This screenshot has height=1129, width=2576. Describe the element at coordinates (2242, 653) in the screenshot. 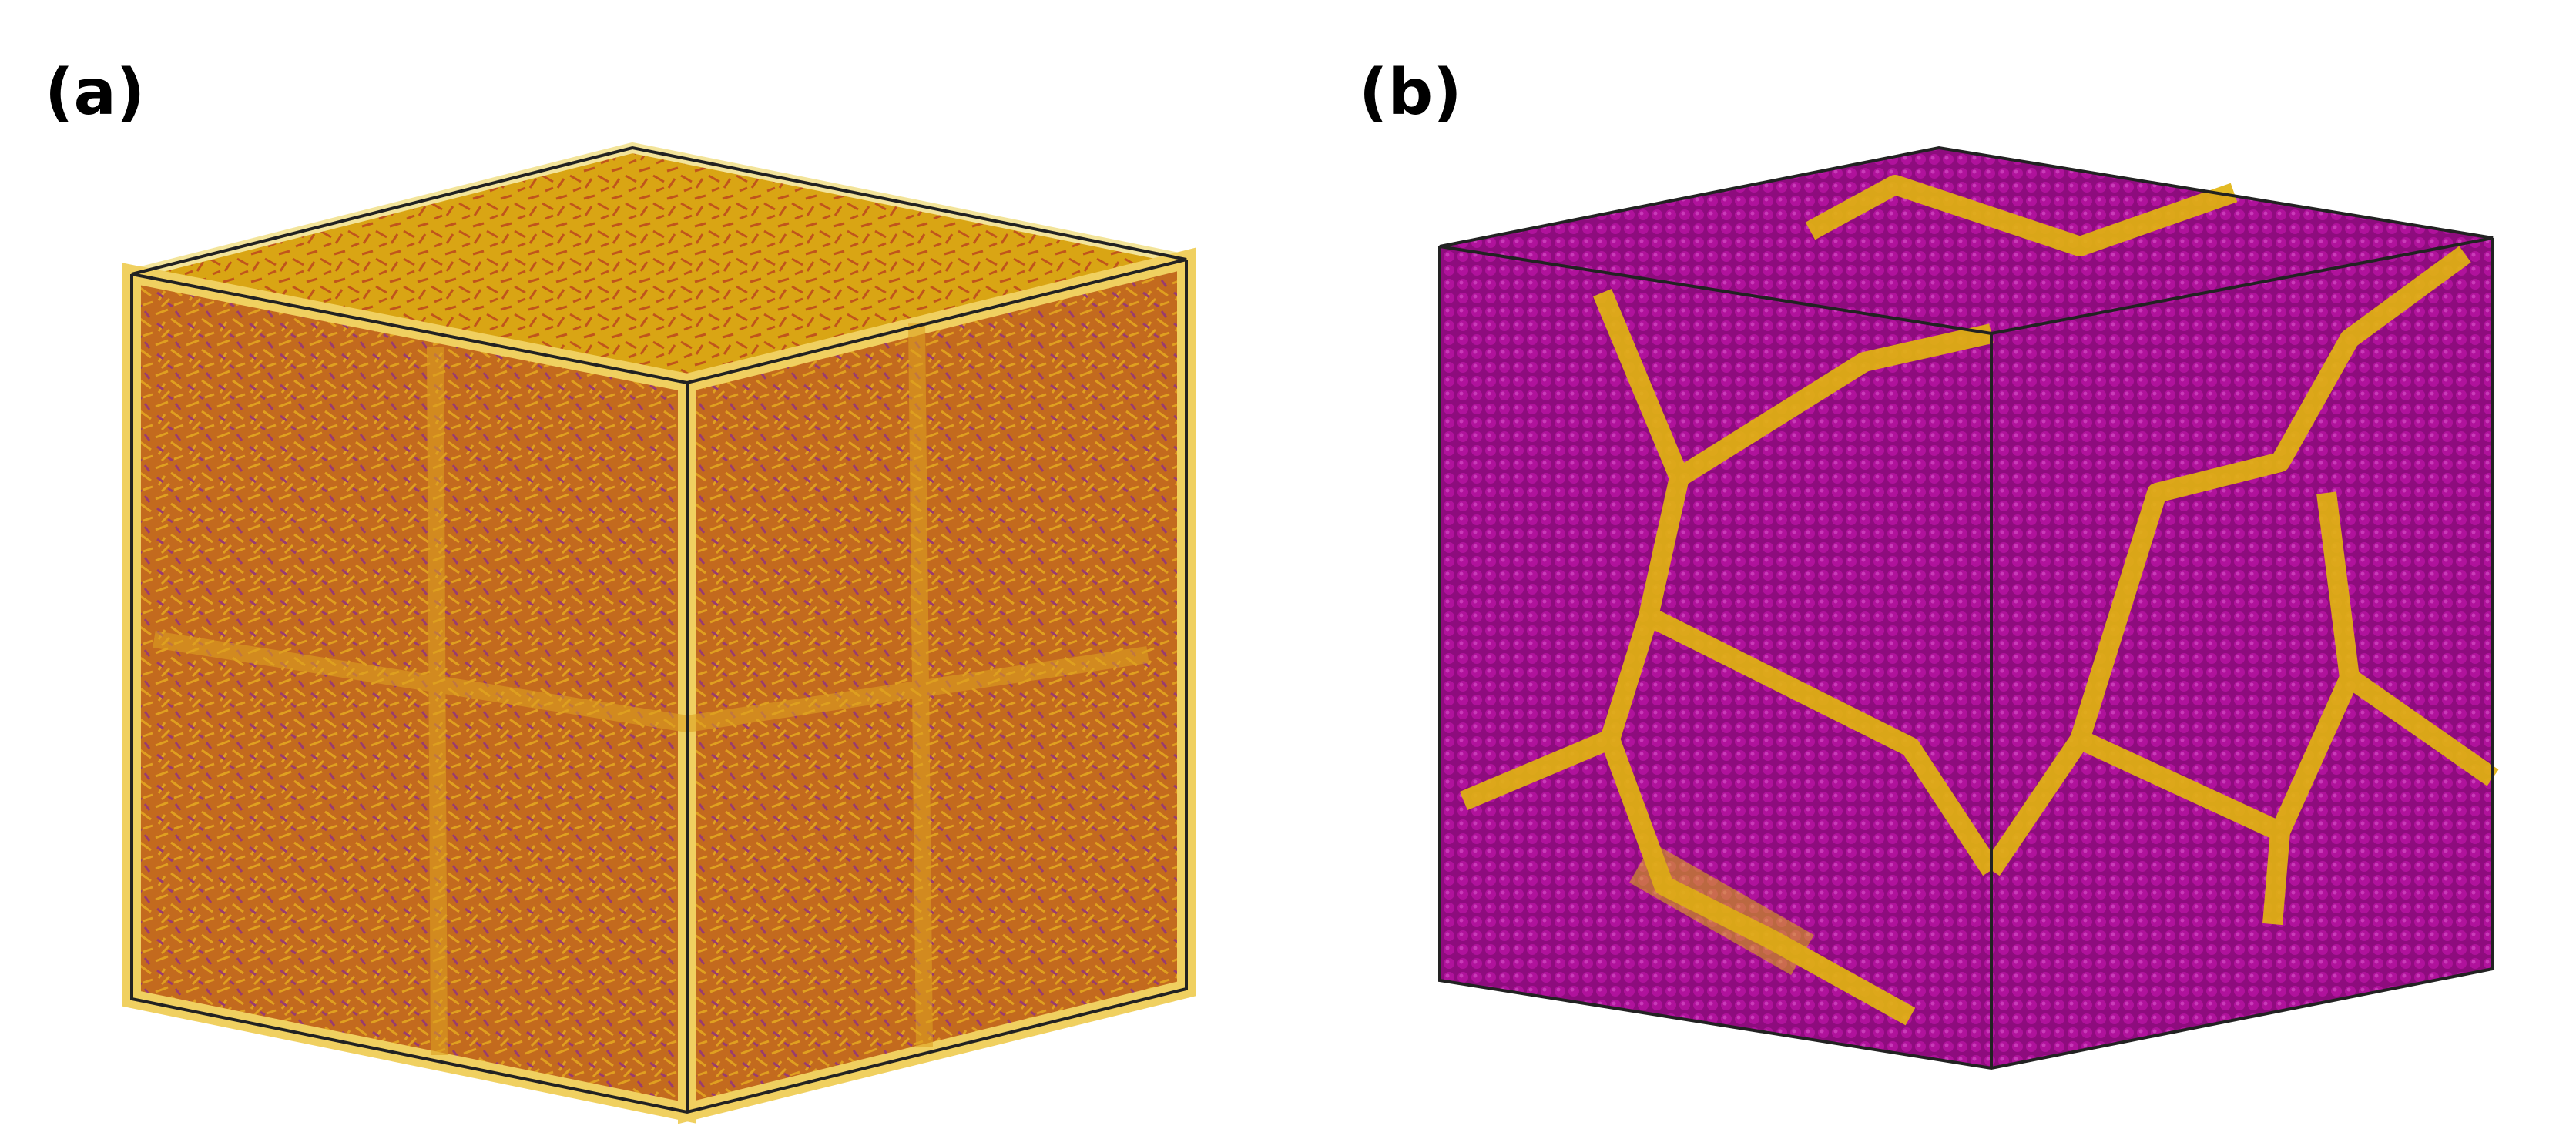

I see `cube-right-face` at that location.